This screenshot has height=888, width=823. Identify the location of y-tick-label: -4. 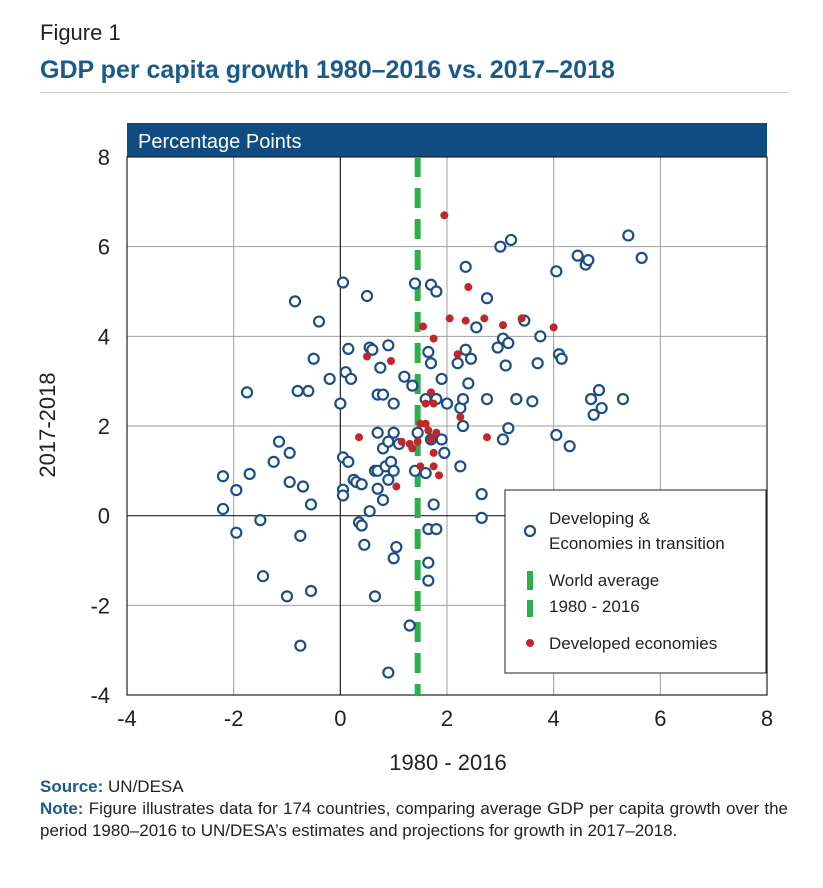
(100, 695).